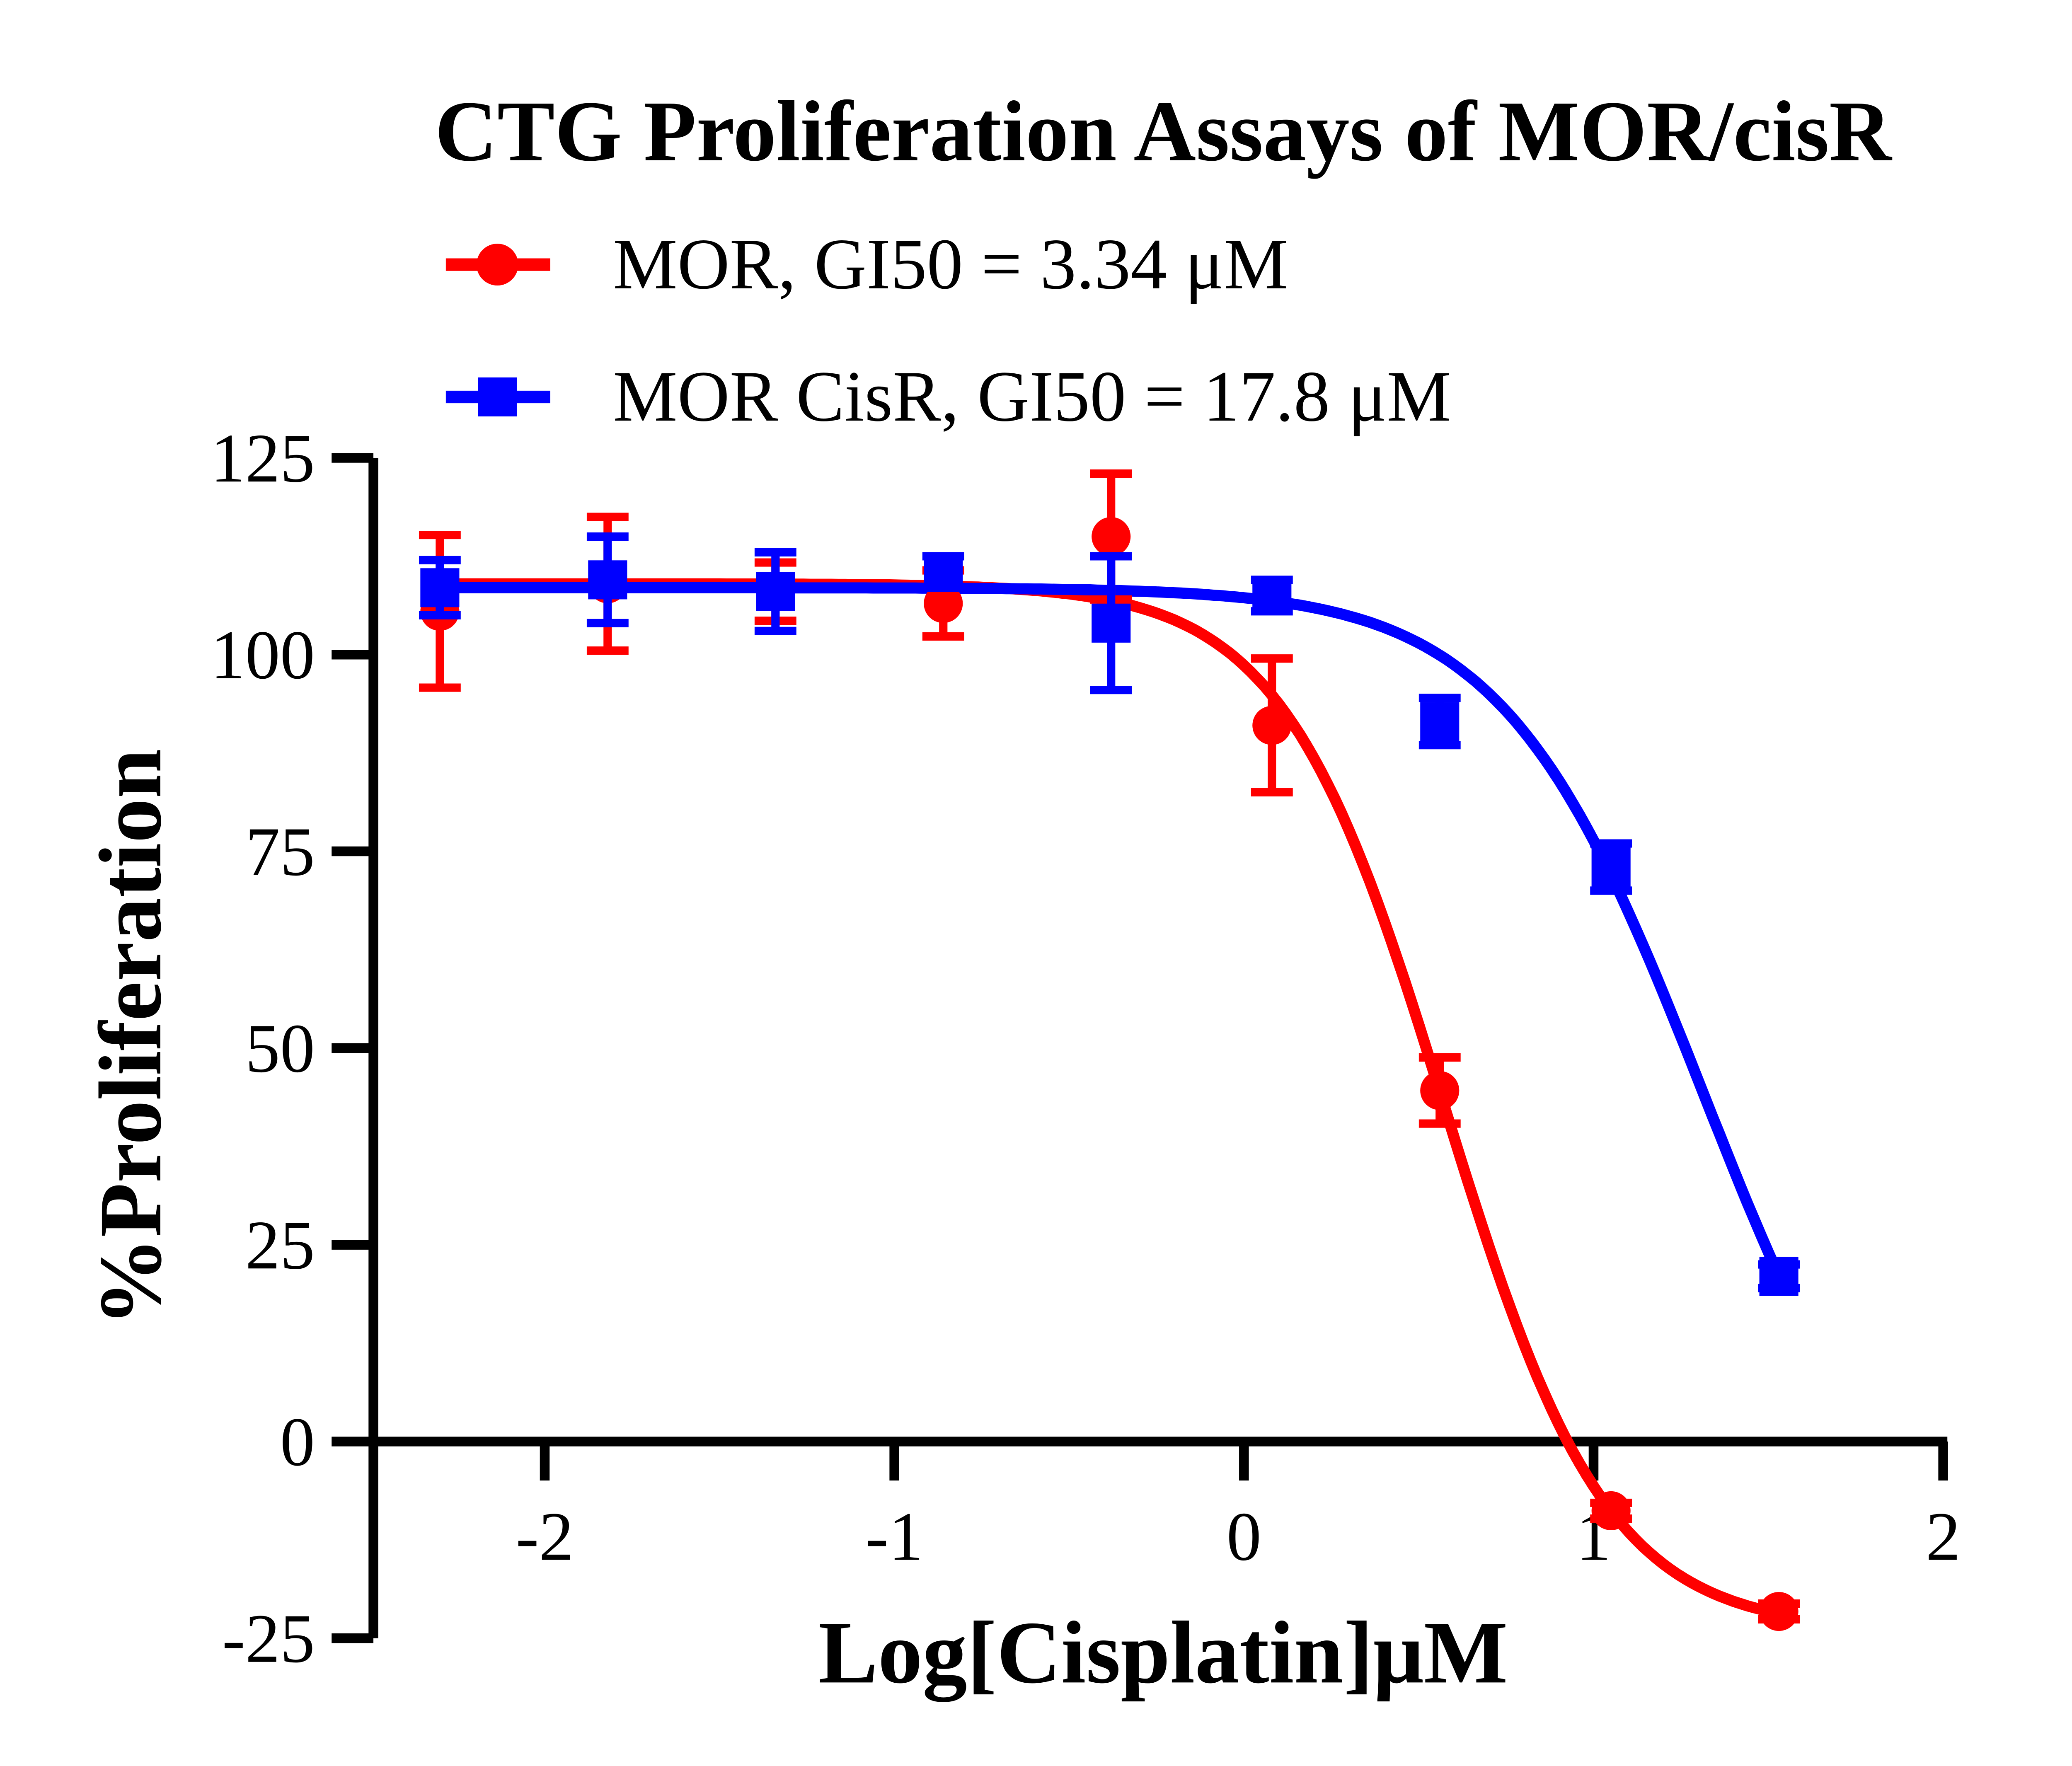 The image size is (2072, 1766). What do you see at coordinates (280, 1245) in the screenshot?
I see `y-tick-label: 25` at bounding box center [280, 1245].